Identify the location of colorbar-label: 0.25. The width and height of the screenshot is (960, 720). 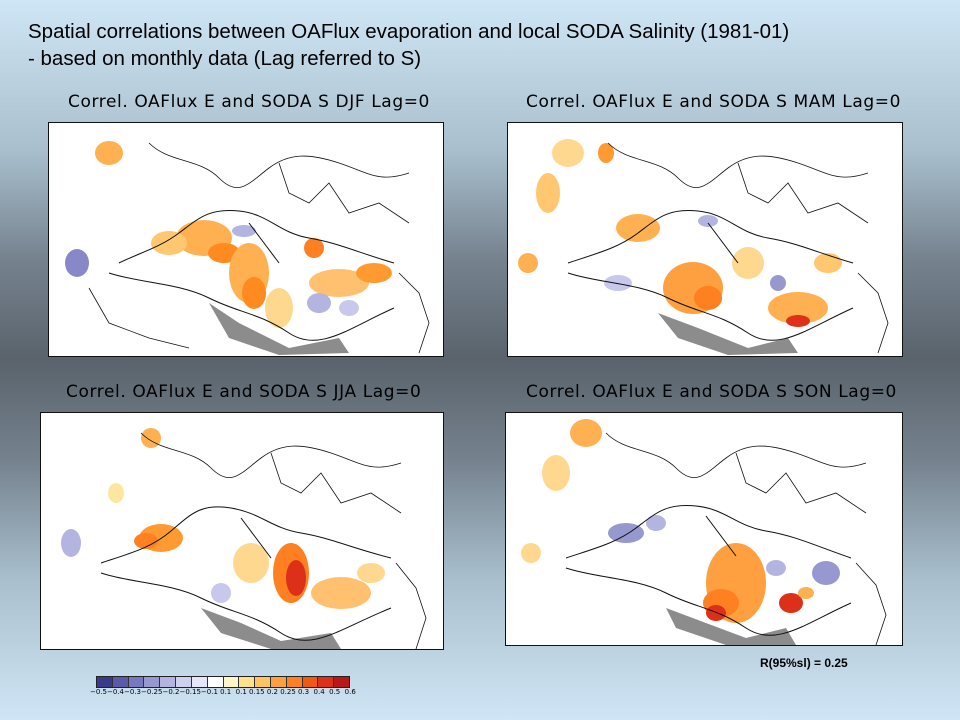
(288, 692).